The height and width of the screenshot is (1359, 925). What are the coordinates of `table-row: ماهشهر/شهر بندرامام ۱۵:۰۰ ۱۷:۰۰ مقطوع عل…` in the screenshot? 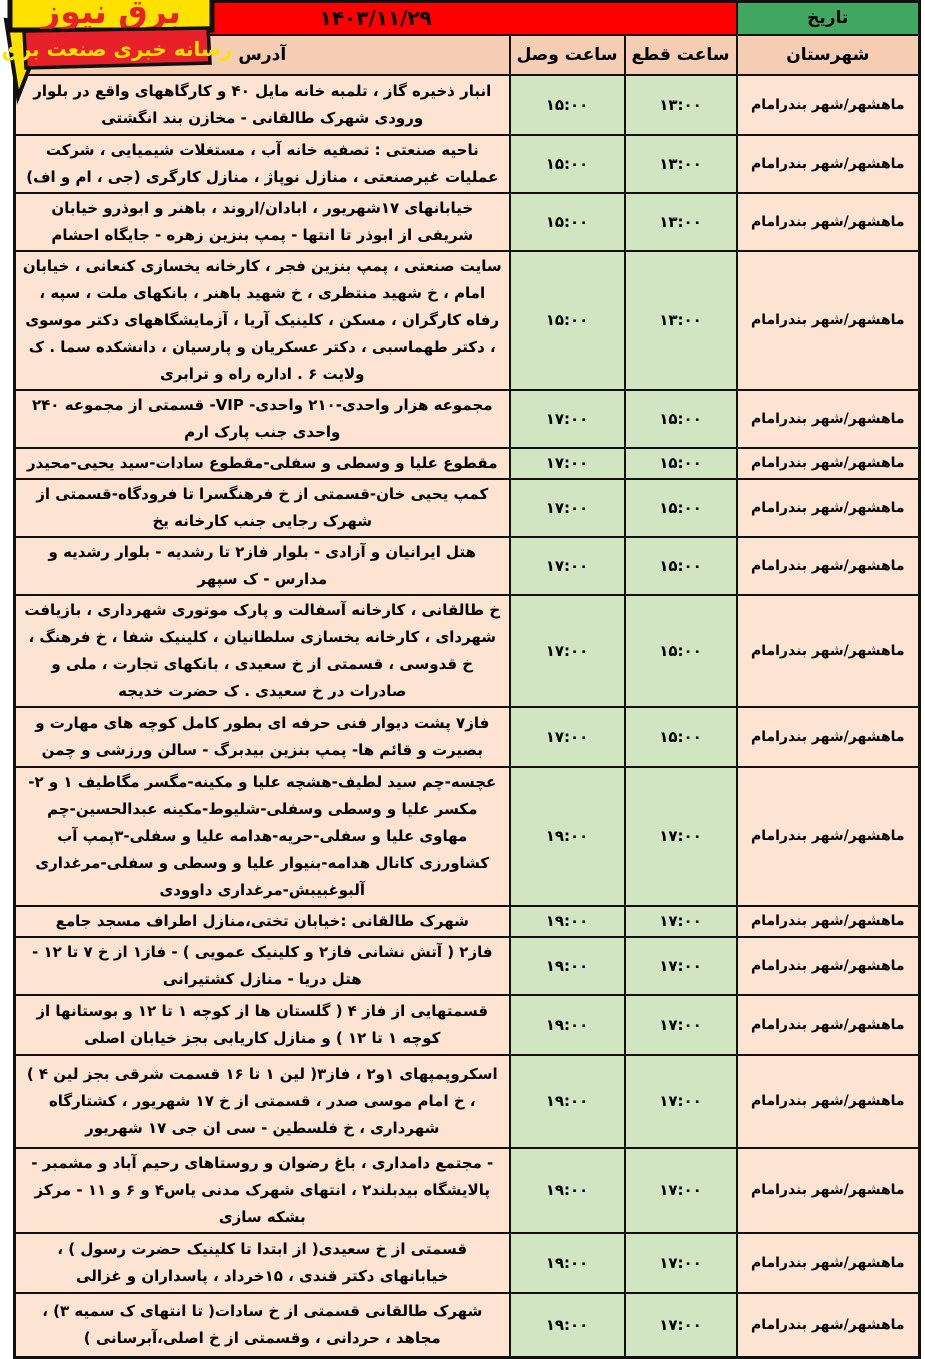 It's located at (467, 463).